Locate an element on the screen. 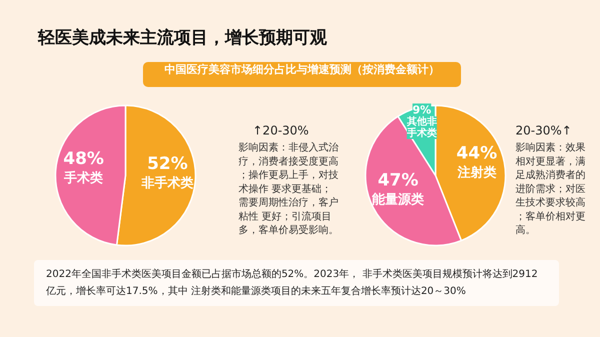  slice-label: 能量源类 is located at coordinates (398, 200).